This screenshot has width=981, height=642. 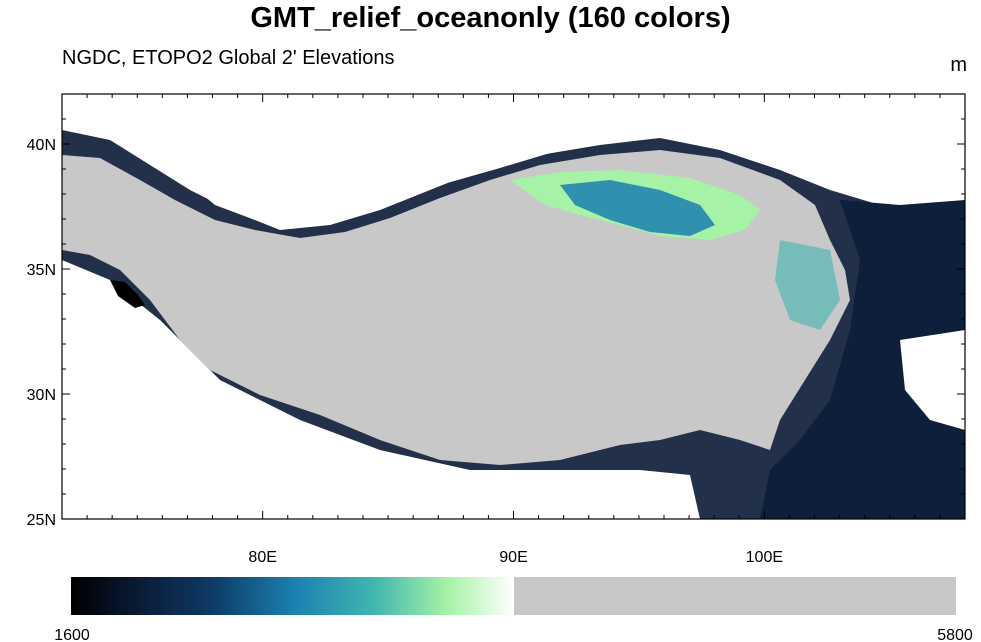 What do you see at coordinates (862, 359) in the screenshot?
I see `sichuan-lowland` at bounding box center [862, 359].